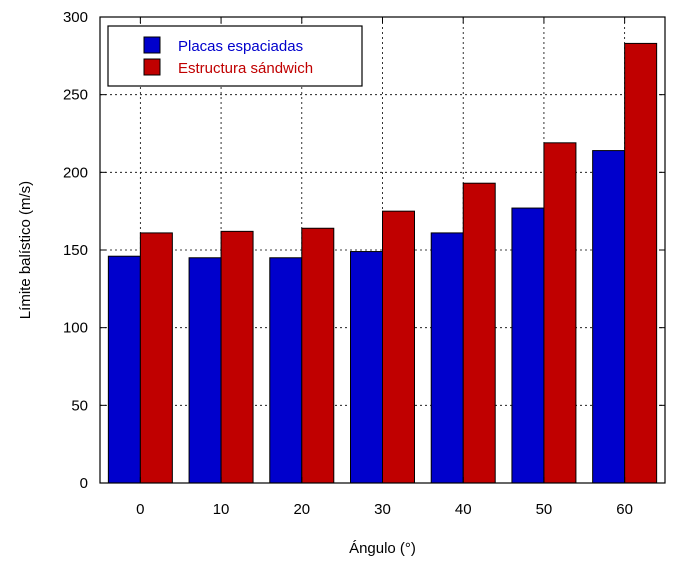 The image size is (673, 564). I want to click on y-tick-label: 50, so click(79, 405).